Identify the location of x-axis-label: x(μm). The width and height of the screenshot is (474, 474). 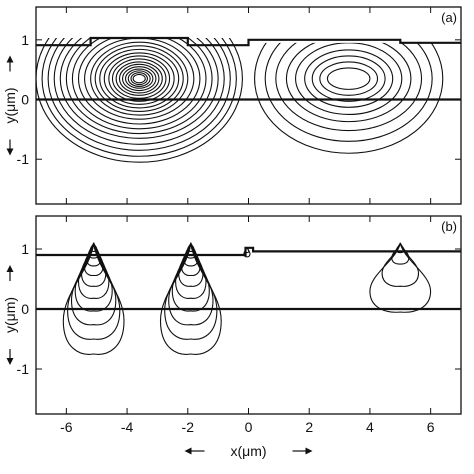
(248, 451).